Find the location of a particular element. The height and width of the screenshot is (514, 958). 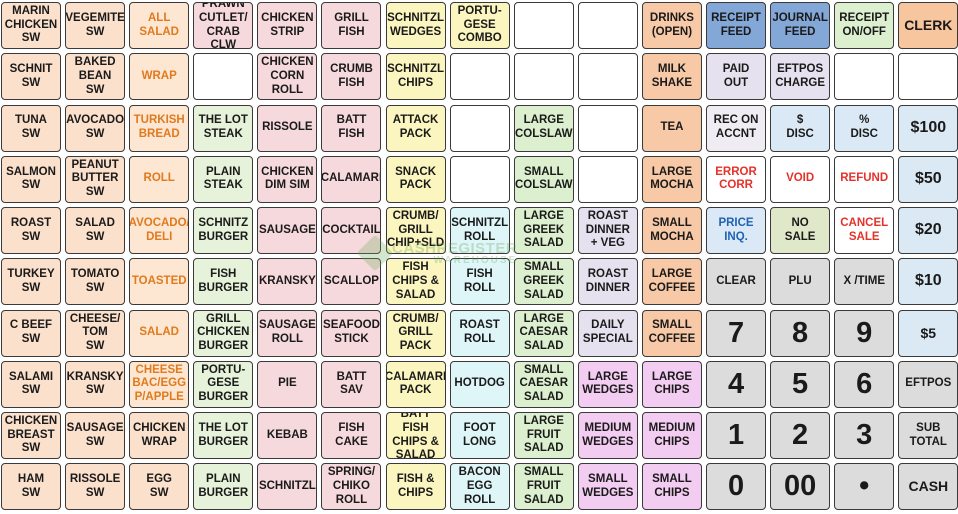

key-void: VOID is located at coordinates (800, 179).